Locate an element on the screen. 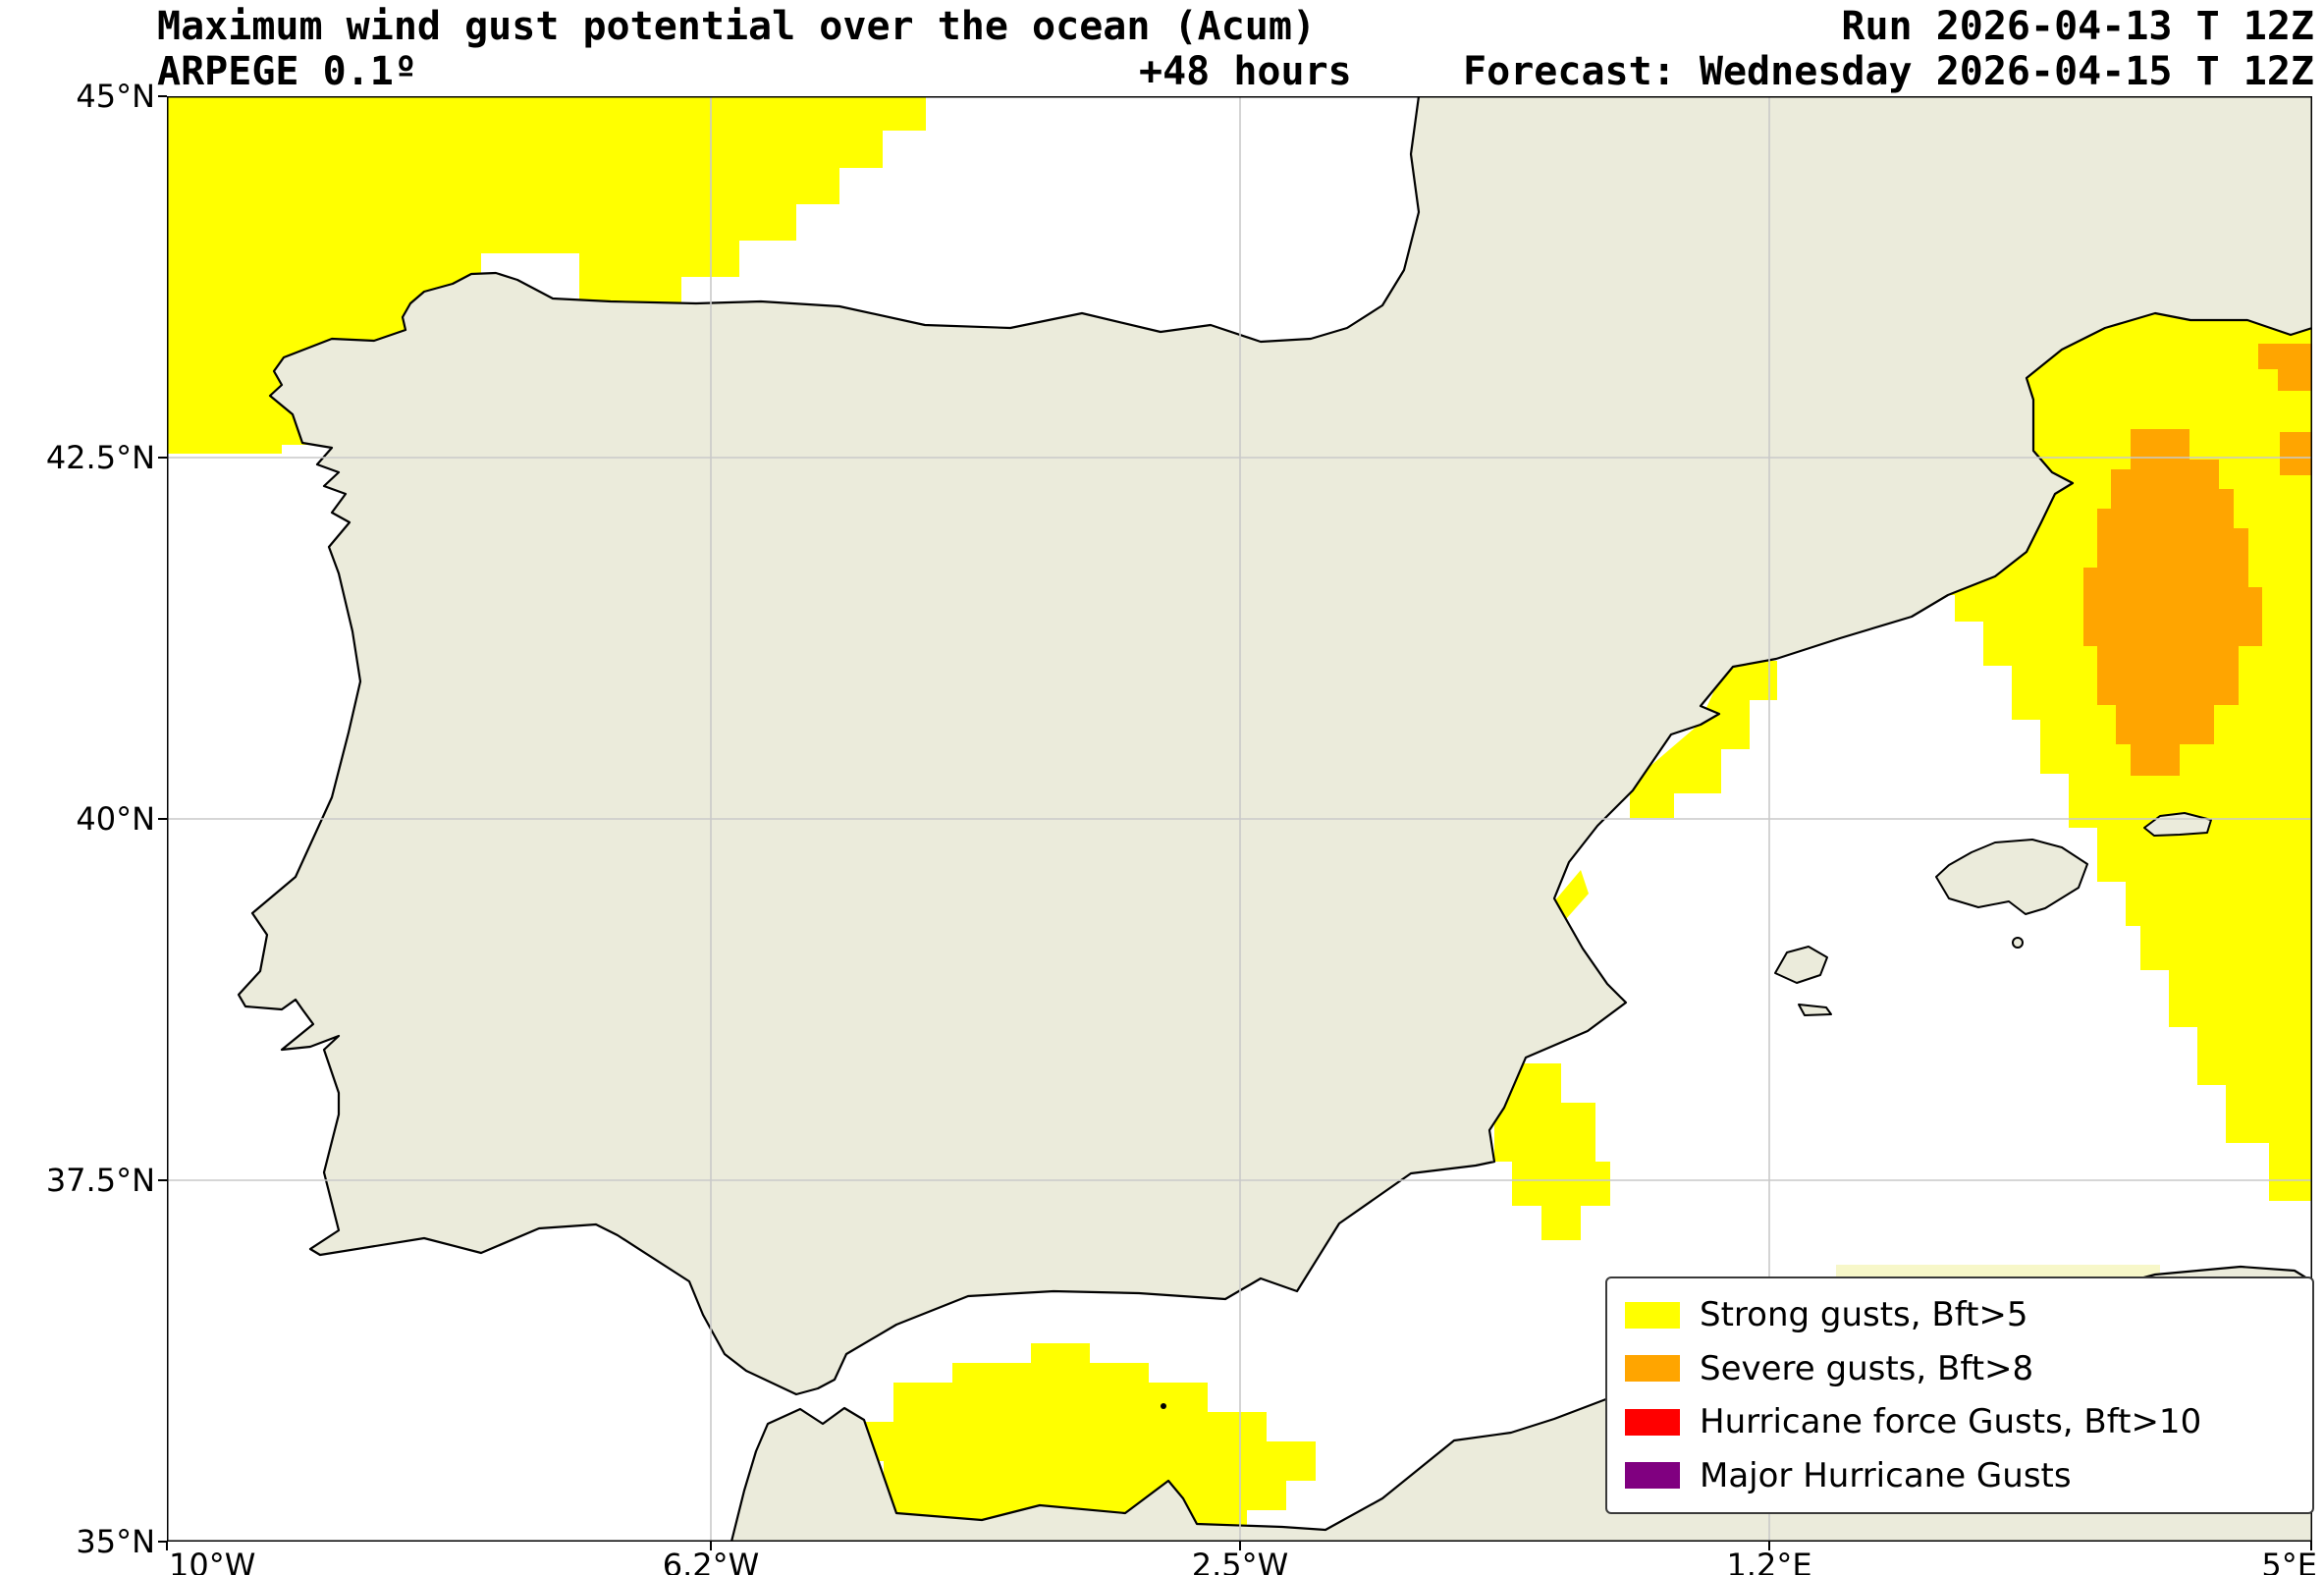 This screenshot has height=1575, width=2324. model-label: ARPEGE 0.1º is located at coordinates (287, 71).